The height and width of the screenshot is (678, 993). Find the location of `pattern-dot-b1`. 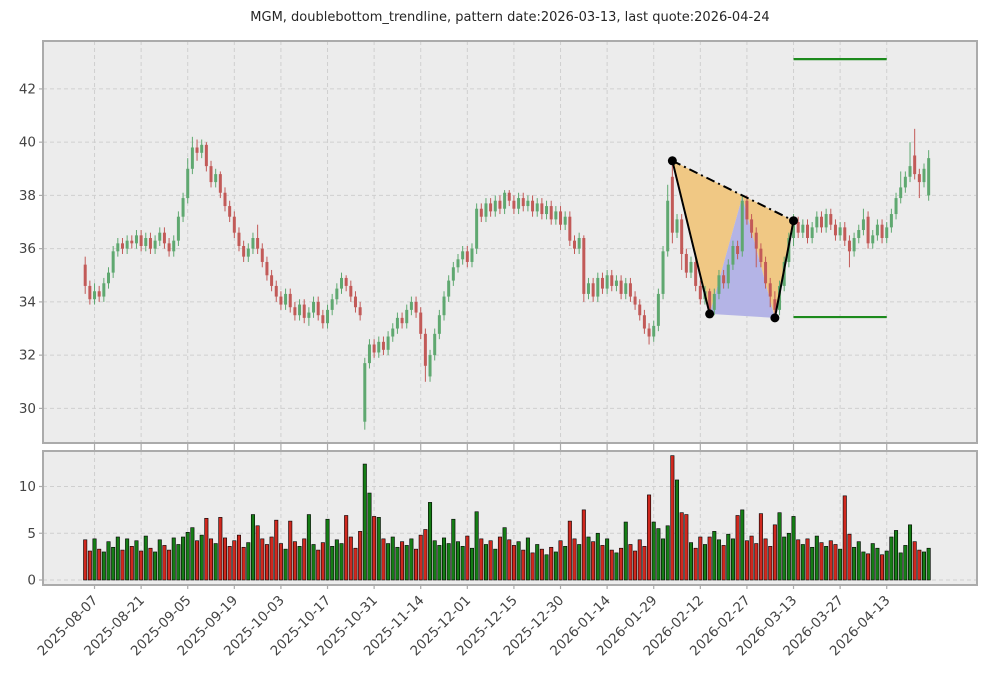

pattern-dot-b1 is located at coordinates (710, 314).